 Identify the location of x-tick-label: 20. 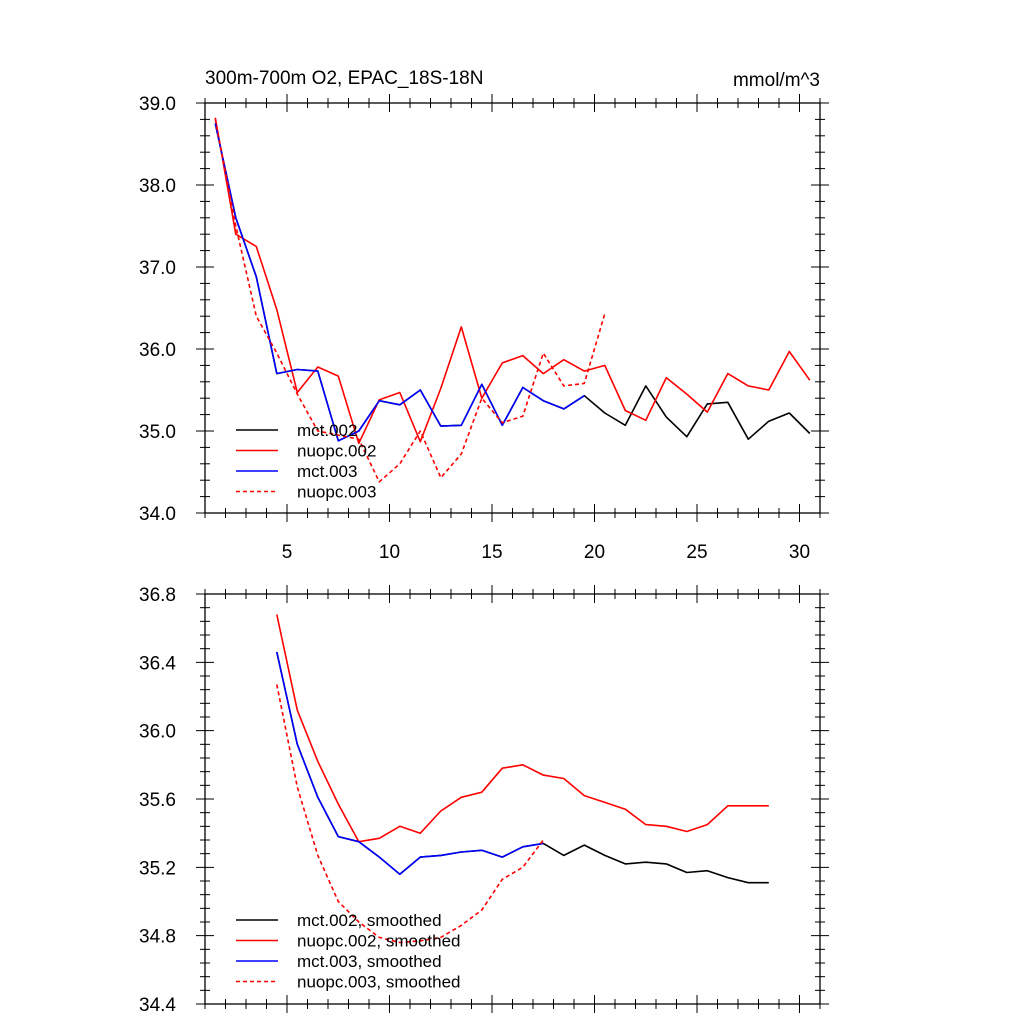
(594, 552).